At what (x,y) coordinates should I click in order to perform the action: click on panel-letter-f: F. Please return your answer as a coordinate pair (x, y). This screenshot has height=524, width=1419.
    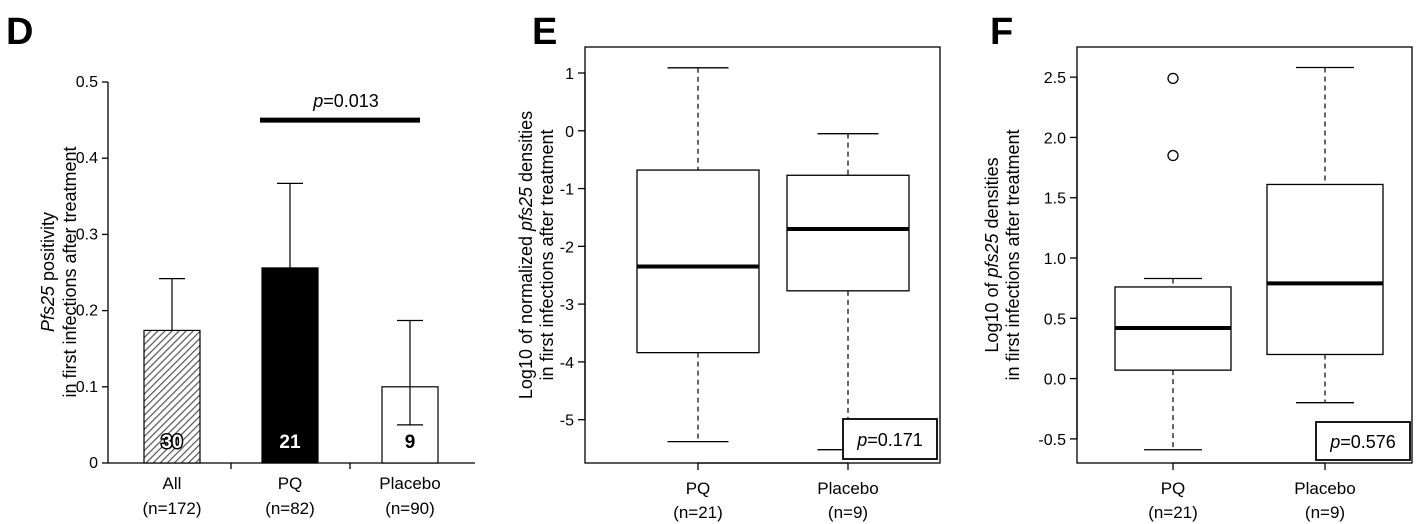
    Looking at the image, I should click on (1001, 32).